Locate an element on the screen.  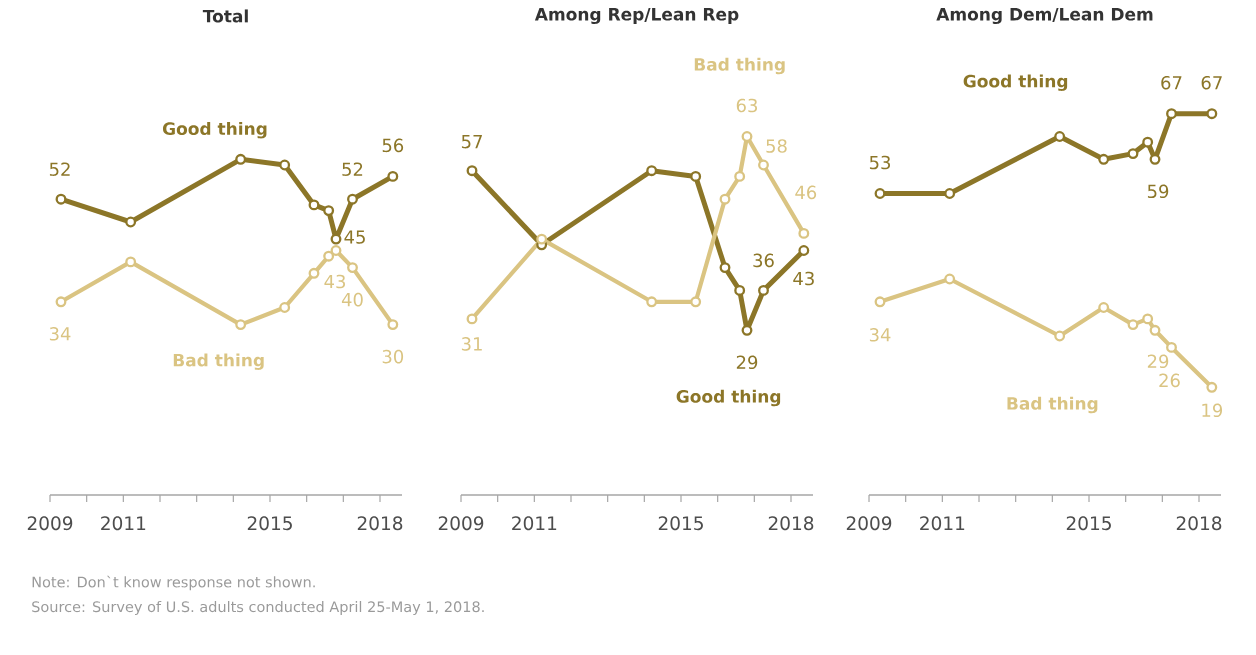
data-label: 56 is located at coordinates (393, 145).